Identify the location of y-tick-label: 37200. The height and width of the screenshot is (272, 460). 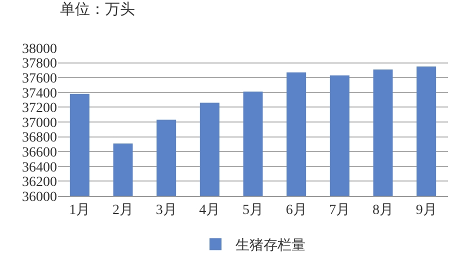
(39, 108).